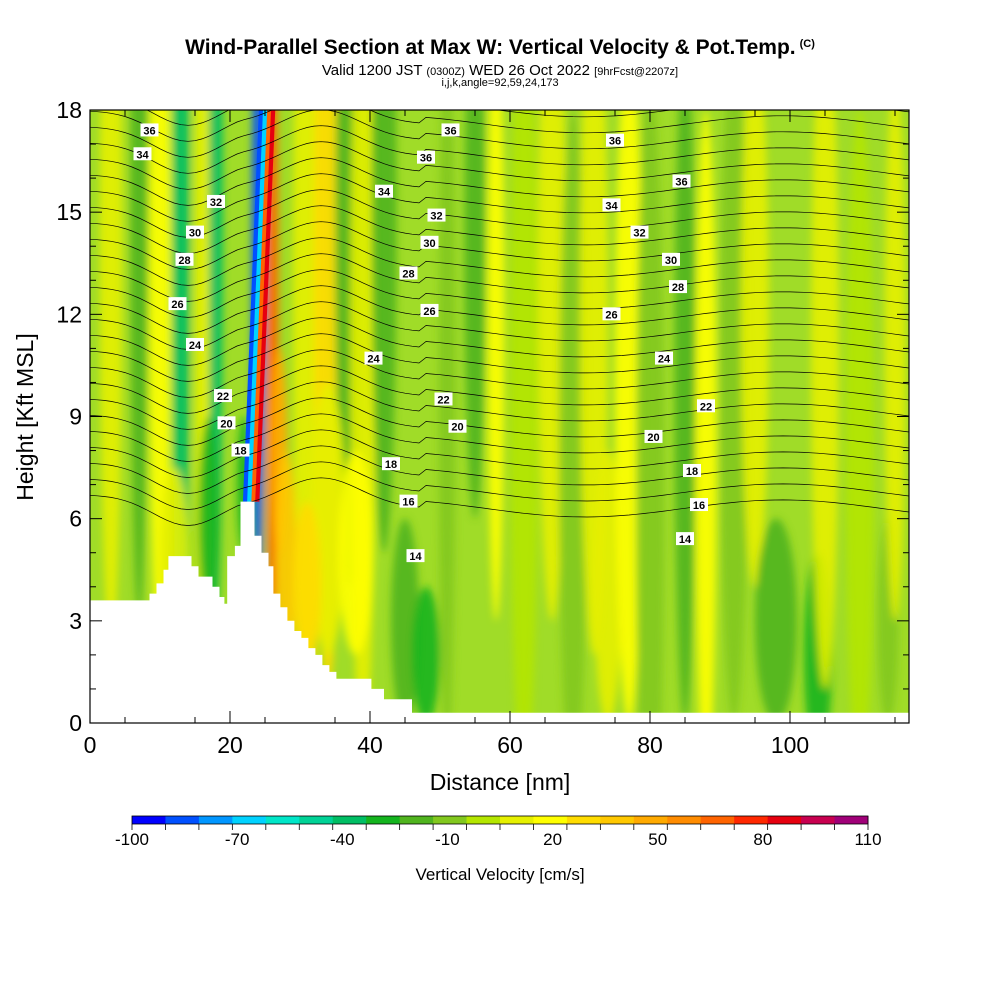 This screenshot has width=1000, height=1000. I want to click on x-tick-label: 0, so click(90, 745).